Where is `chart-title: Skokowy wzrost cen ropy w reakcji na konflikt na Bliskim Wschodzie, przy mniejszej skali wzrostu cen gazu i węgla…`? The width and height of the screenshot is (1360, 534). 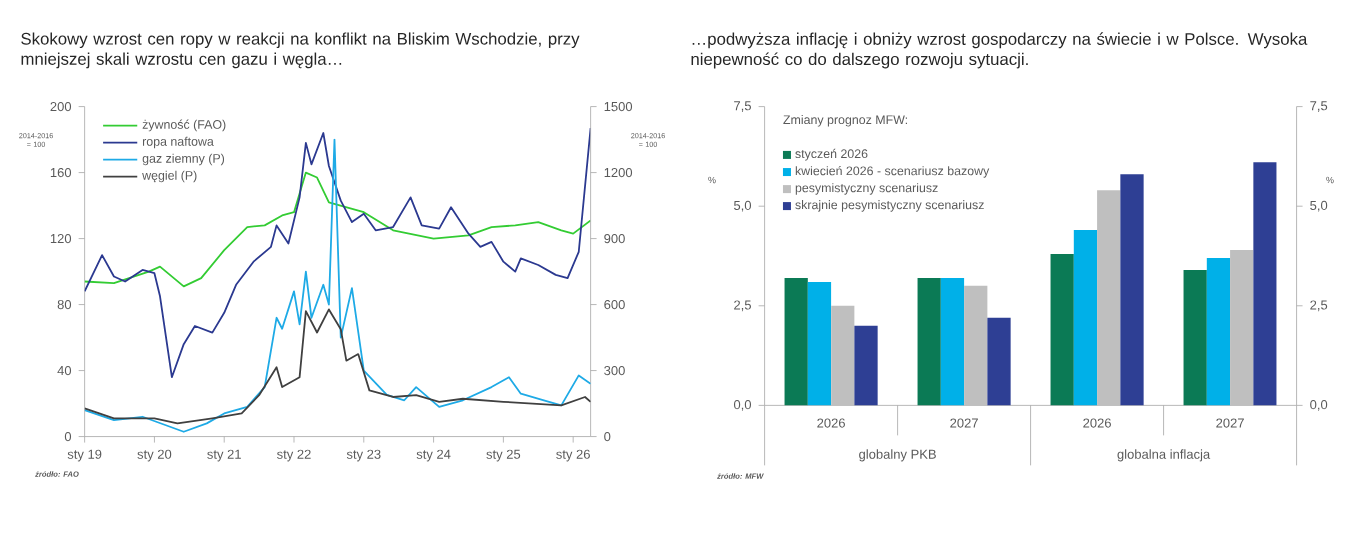
chart-title: Skokowy wzrost cen ropy w reakcji na konflikt na Bliskim Wschodzie, przy mniejszej skali wzrostu cen gazu i węgla… is located at coordinates (300, 50).